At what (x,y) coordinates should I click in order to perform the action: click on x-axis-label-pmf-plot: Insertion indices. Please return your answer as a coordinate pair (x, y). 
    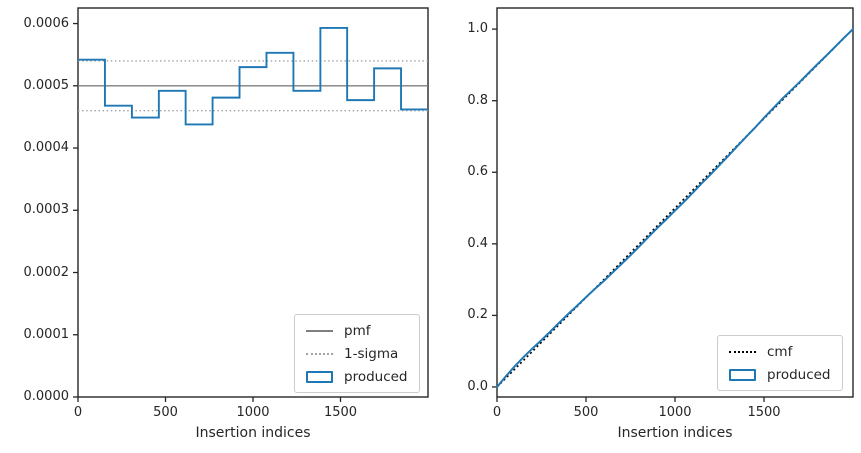
    Looking at the image, I should click on (253, 433).